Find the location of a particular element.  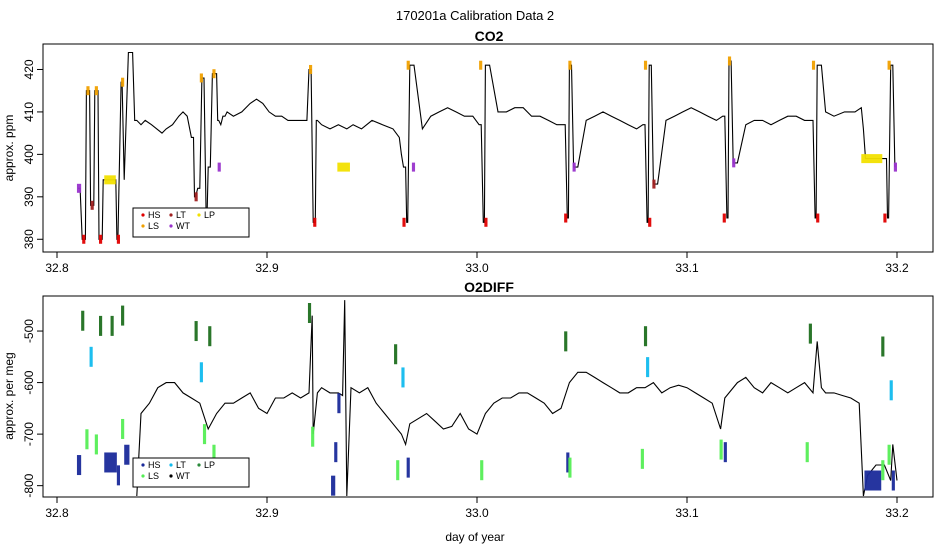

o2diff-legend-label: LP is located at coordinates (209, 465).